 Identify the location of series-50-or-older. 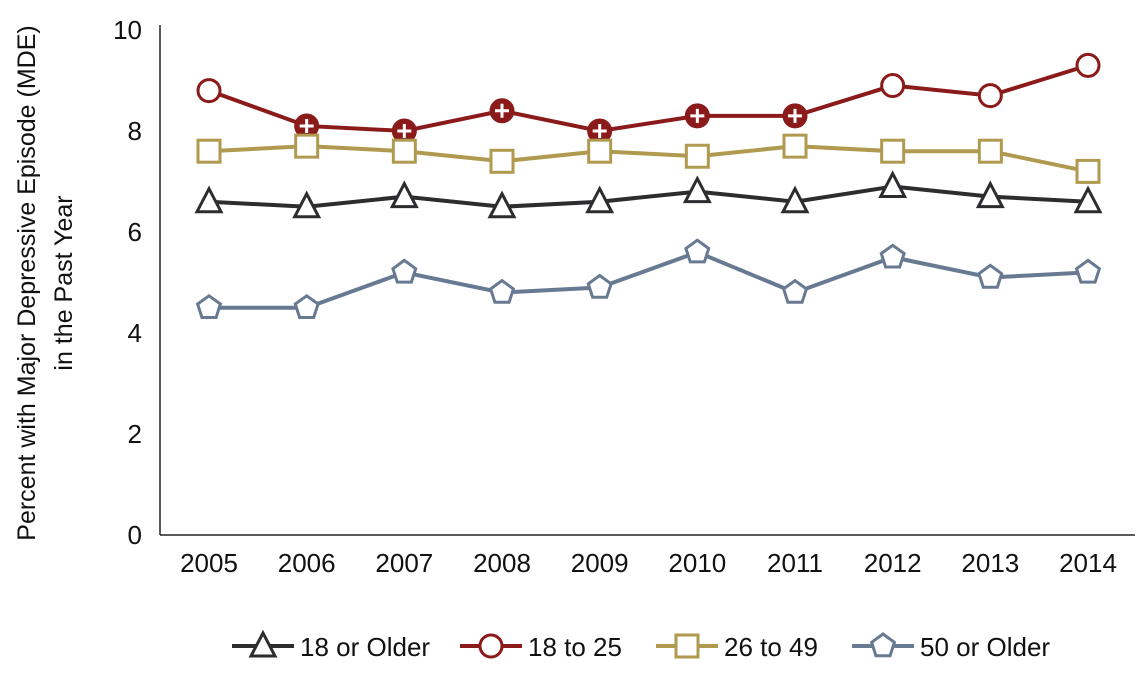
(648, 278).